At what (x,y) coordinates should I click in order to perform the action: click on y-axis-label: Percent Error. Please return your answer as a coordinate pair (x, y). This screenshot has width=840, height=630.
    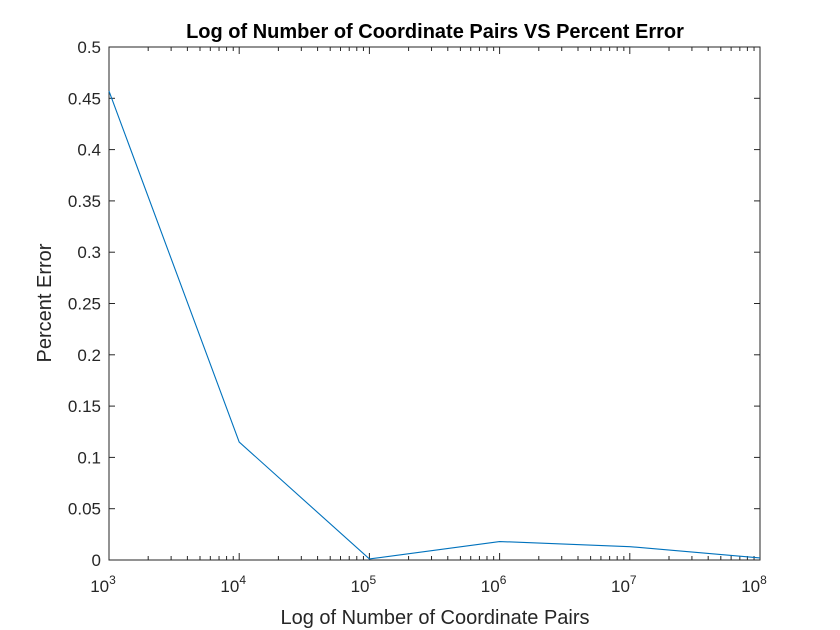
    Looking at the image, I should click on (45, 302).